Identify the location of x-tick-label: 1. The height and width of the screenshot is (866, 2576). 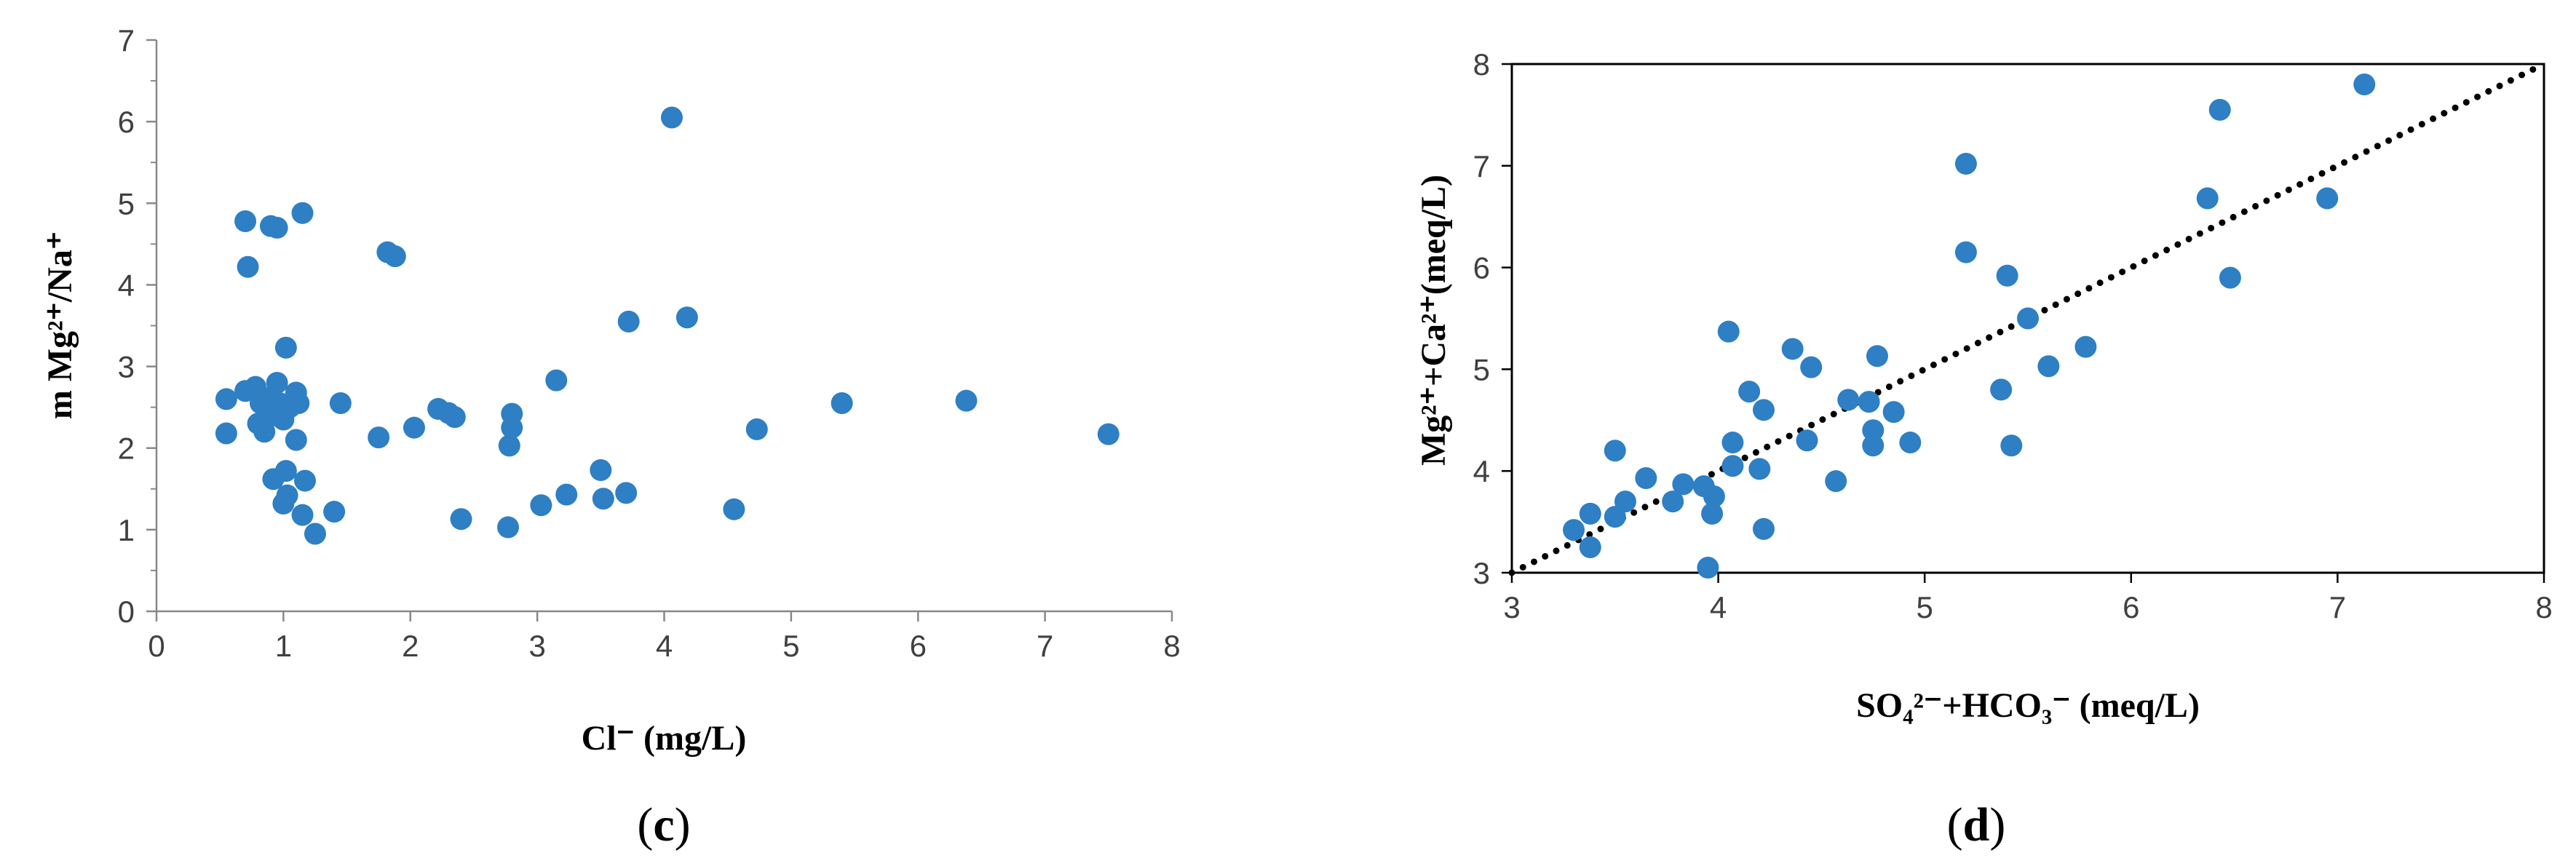
(283, 646).